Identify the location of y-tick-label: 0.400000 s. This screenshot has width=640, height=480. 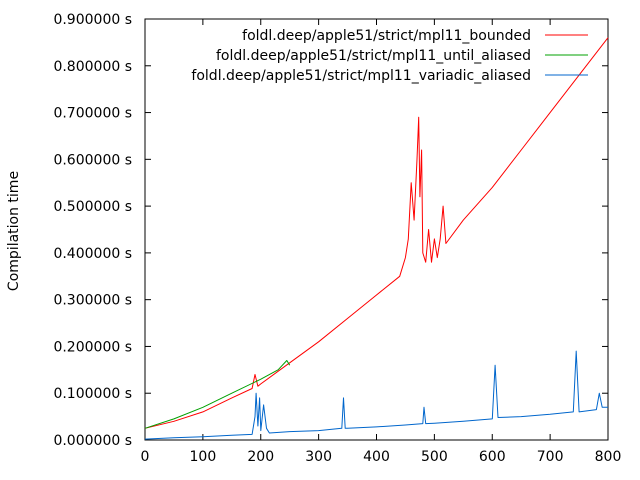
(92, 254).